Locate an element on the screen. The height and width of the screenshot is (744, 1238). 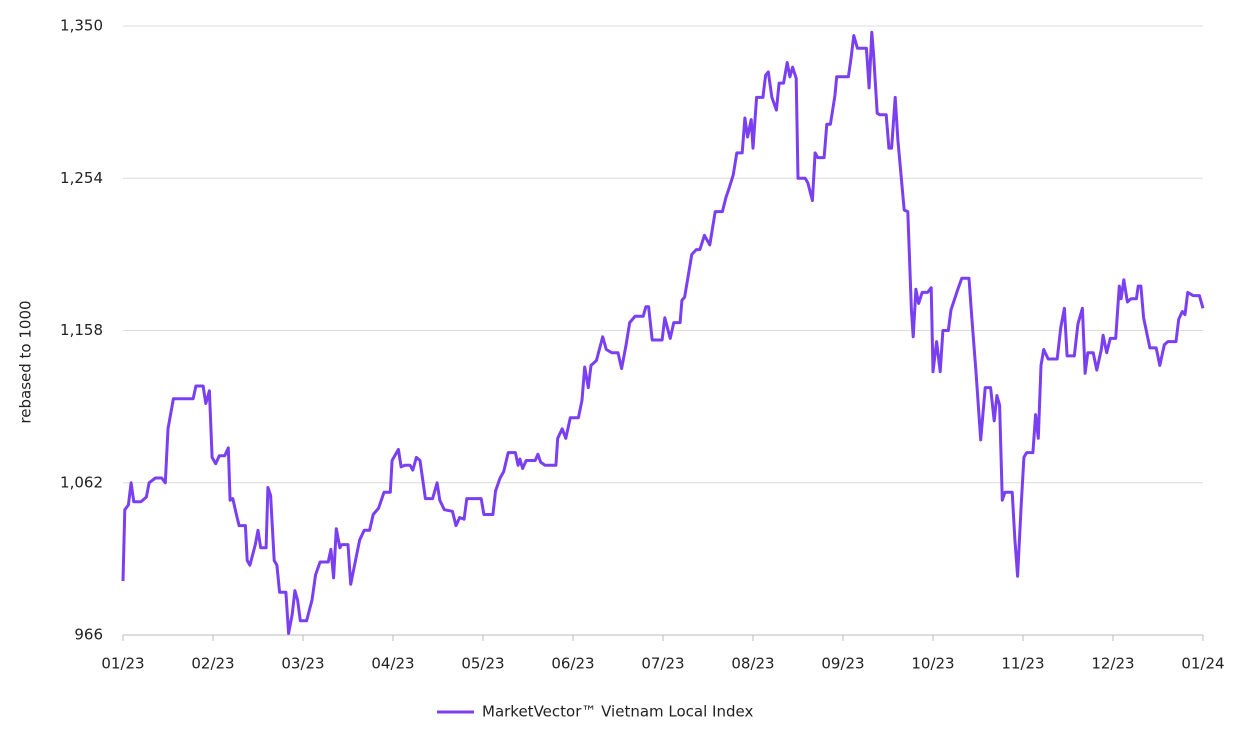
y-tick-label: 1,158 is located at coordinates (81, 330).